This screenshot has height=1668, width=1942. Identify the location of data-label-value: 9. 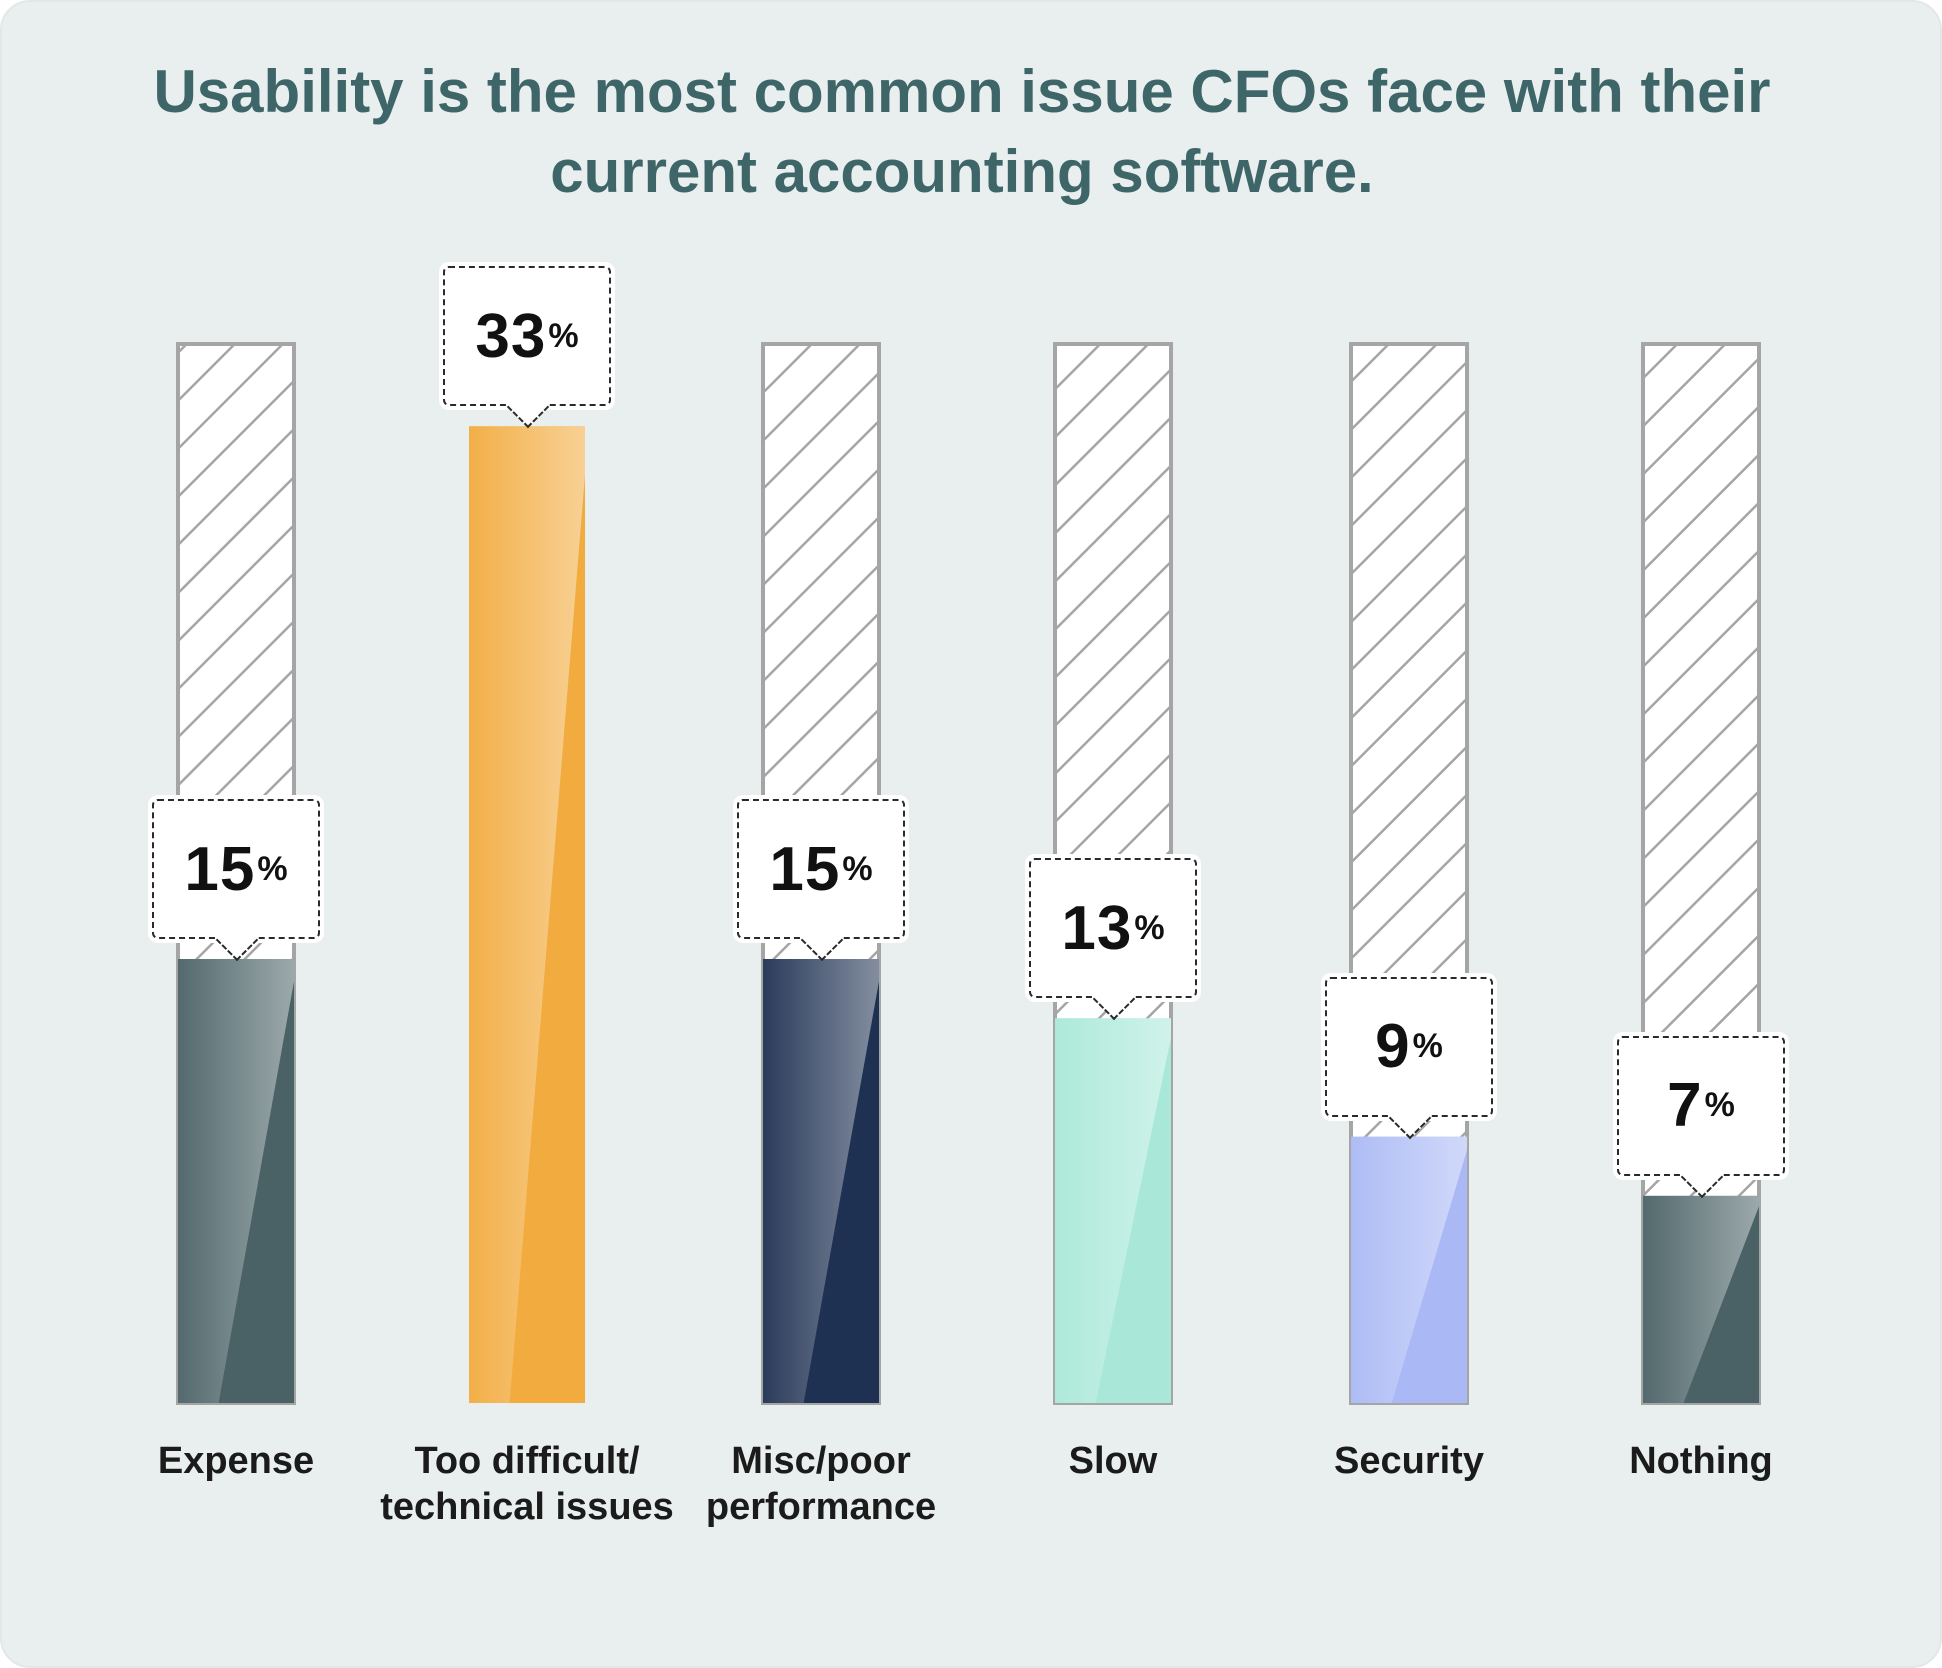
(1393, 1047).